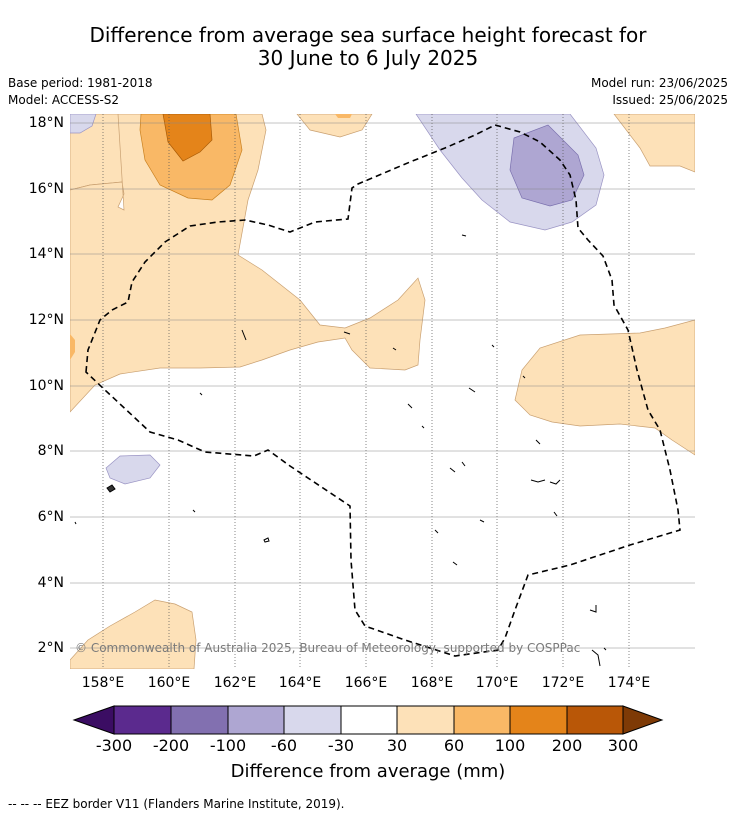  What do you see at coordinates (366, 683) in the screenshot?
I see `lon-label-166e: 166°E` at bounding box center [366, 683].